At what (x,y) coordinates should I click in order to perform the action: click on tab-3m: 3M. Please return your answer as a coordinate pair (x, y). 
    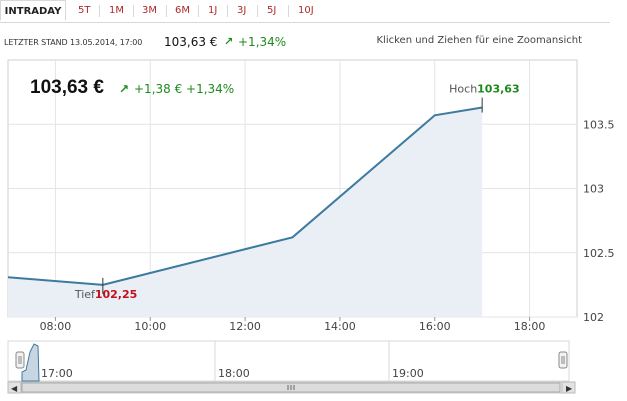
    Looking at the image, I should click on (149, 10).